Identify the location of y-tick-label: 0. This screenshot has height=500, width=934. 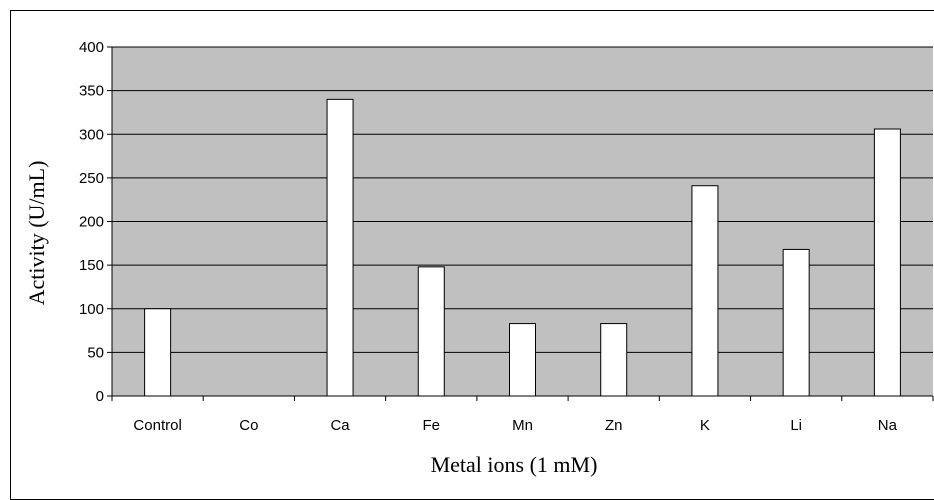
(100, 396).